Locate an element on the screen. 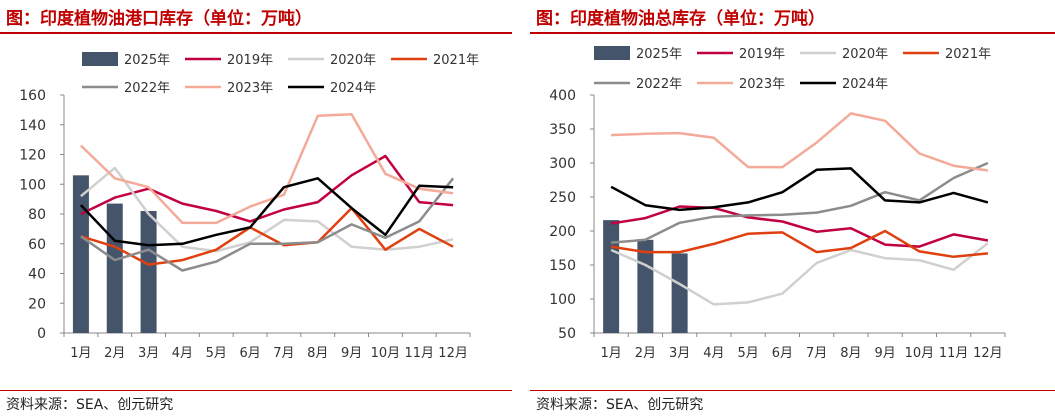 The width and height of the screenshot is (1055, 416). y-tick-label: 350 is located at coordinates (562, 130).